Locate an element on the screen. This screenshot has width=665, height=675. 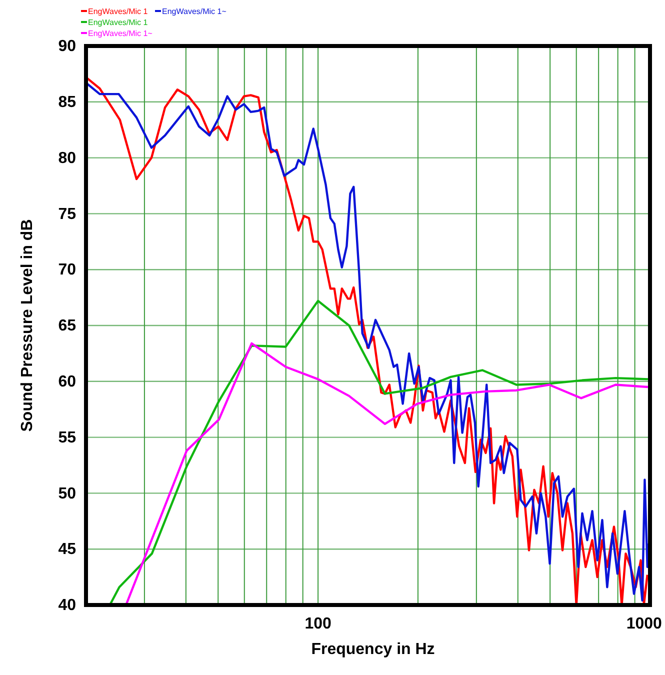
y-tick-label: 85 is located at coordinates (67, 103).